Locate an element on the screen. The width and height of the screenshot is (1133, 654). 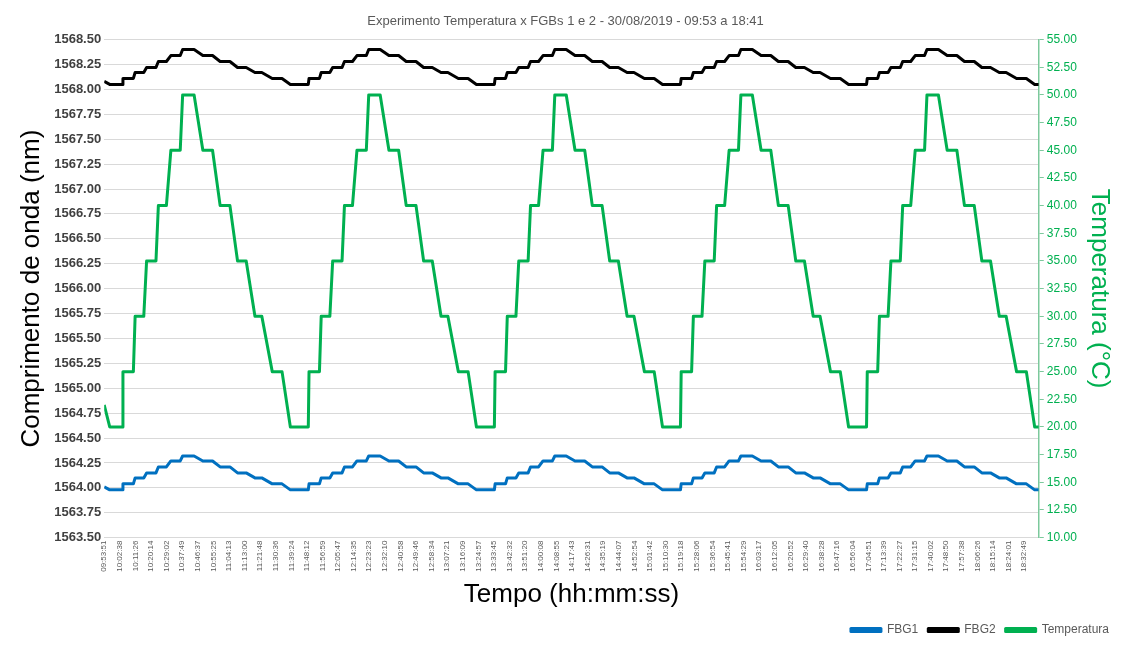
y2-tick-label: 12.50 is located at coordinates (1062, 509).